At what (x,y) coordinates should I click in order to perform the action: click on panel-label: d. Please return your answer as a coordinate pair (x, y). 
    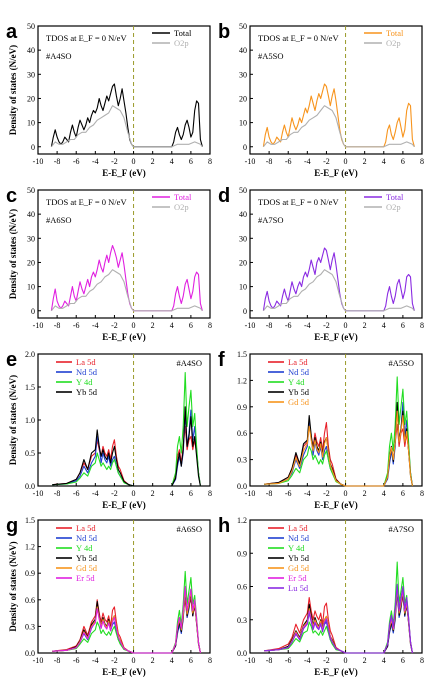
    Looking at the image, I should click on (224, 196).